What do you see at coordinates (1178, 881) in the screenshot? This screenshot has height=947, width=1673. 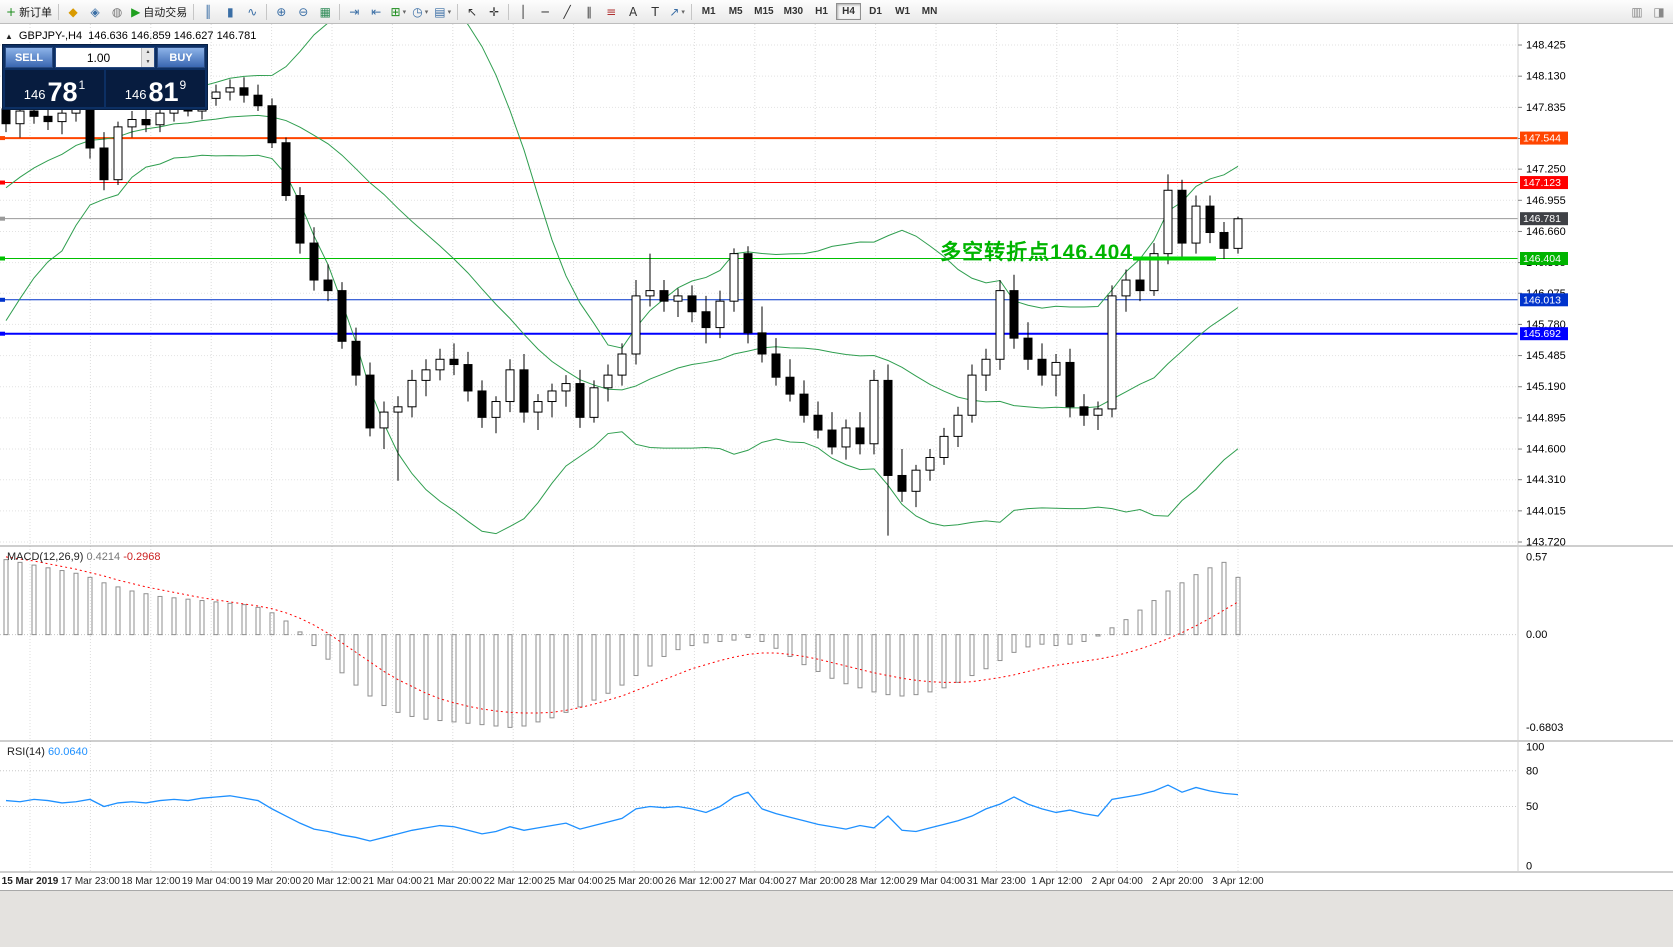 I see `time-axis-label: 2 Apr 20:00` at bounding box center [1178, 881].